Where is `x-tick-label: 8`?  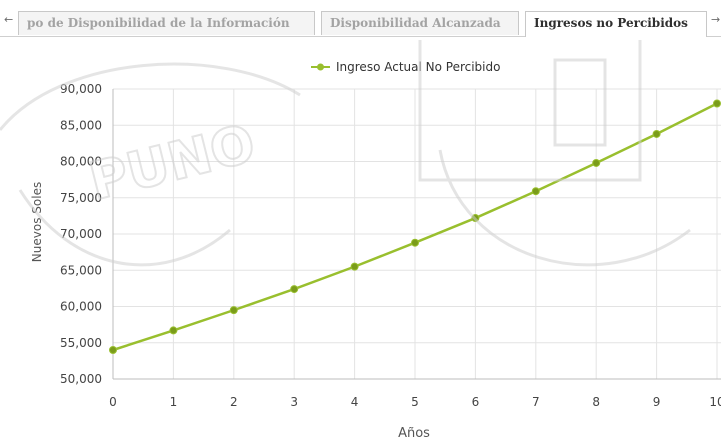 x-tick-label: 8 is located at coordinates (596, 402).